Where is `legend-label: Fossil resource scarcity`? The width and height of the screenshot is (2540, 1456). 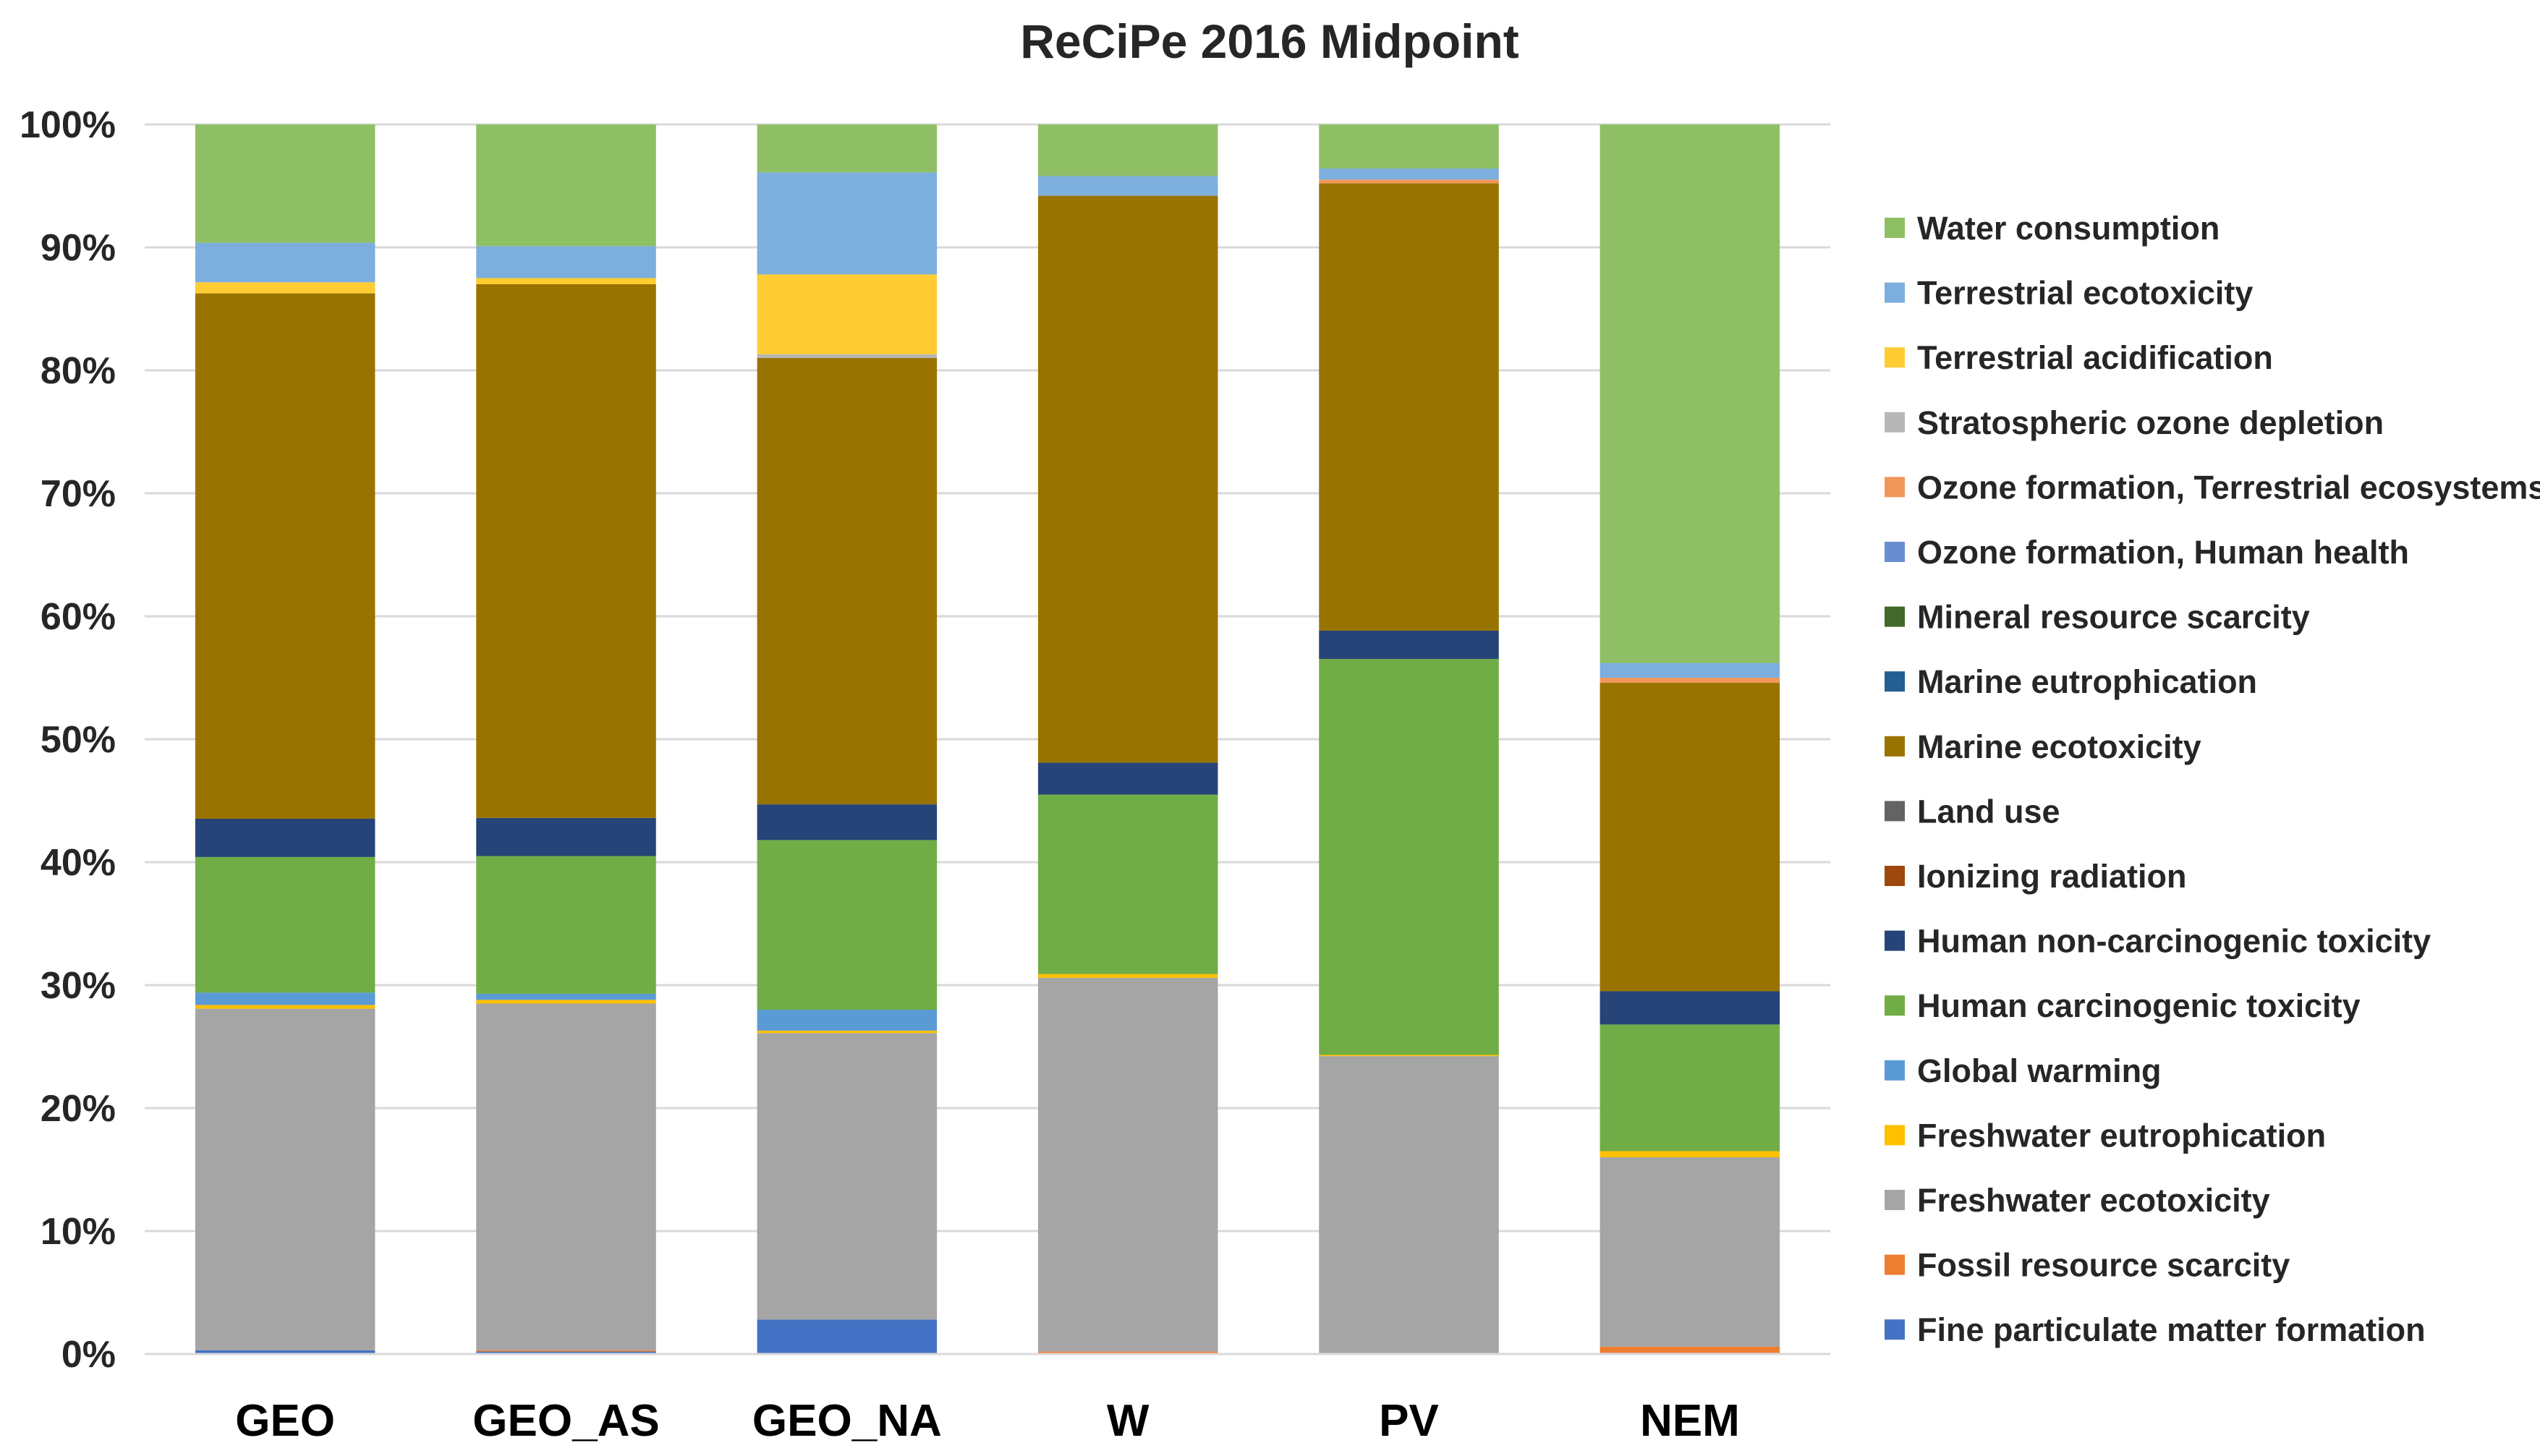 legend-label: Fossil resource scarcity is located at coordinates (2103, 1265).